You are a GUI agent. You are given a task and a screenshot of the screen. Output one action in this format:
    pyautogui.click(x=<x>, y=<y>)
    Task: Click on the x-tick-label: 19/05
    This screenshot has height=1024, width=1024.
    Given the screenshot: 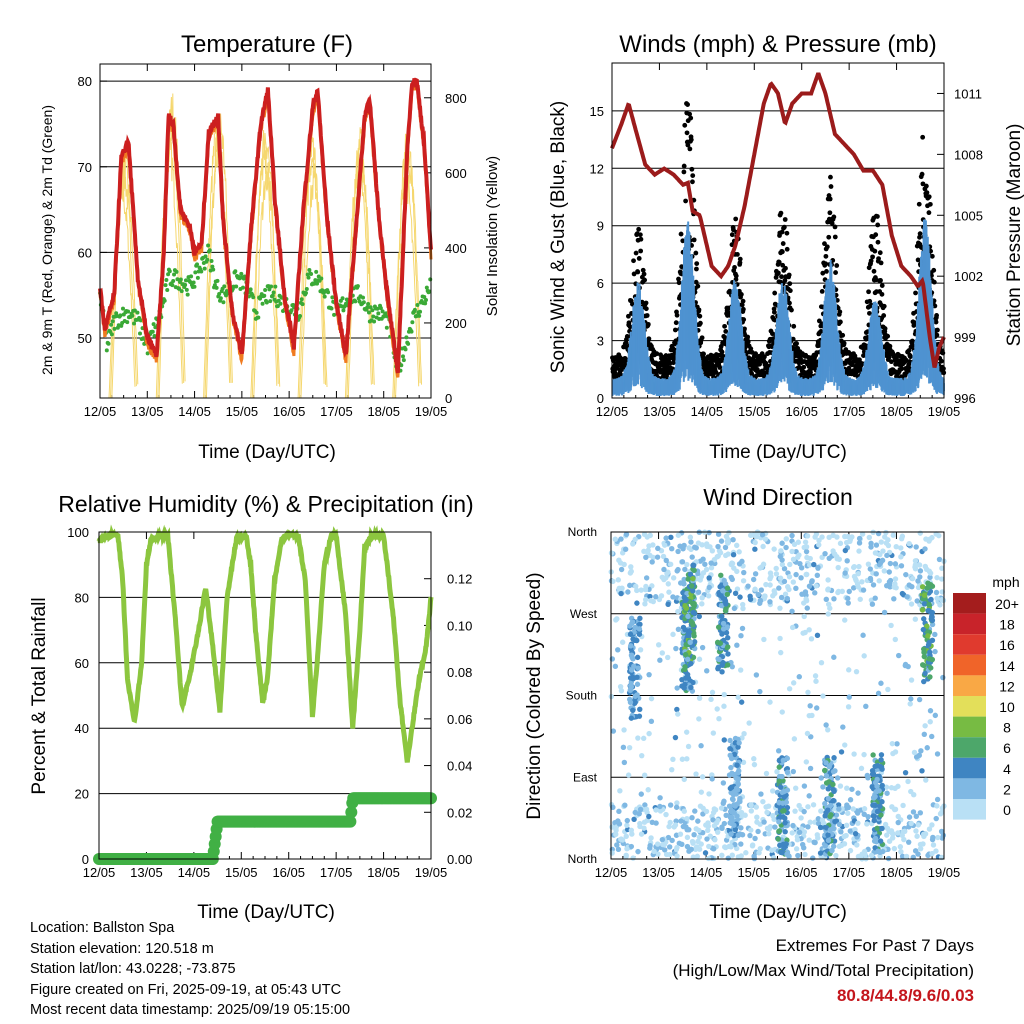 What is the action you would take?
    pyautogui.click(x=944, y=872)
    